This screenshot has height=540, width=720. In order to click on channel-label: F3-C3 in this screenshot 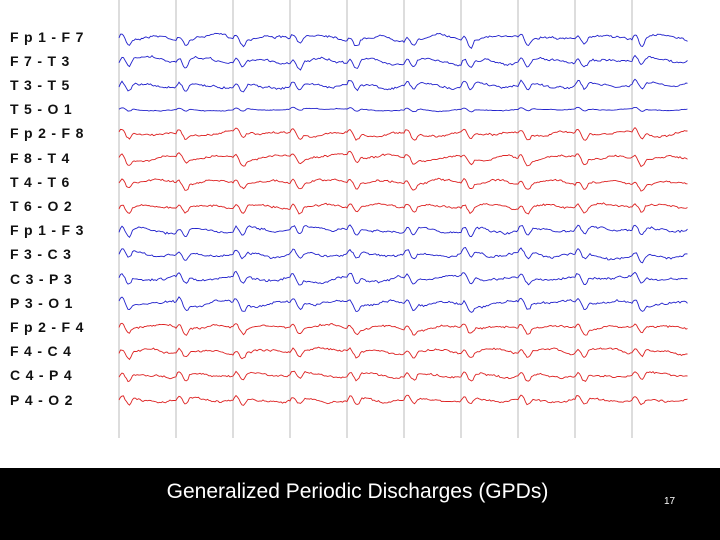, I will do `click(43, 254)`.